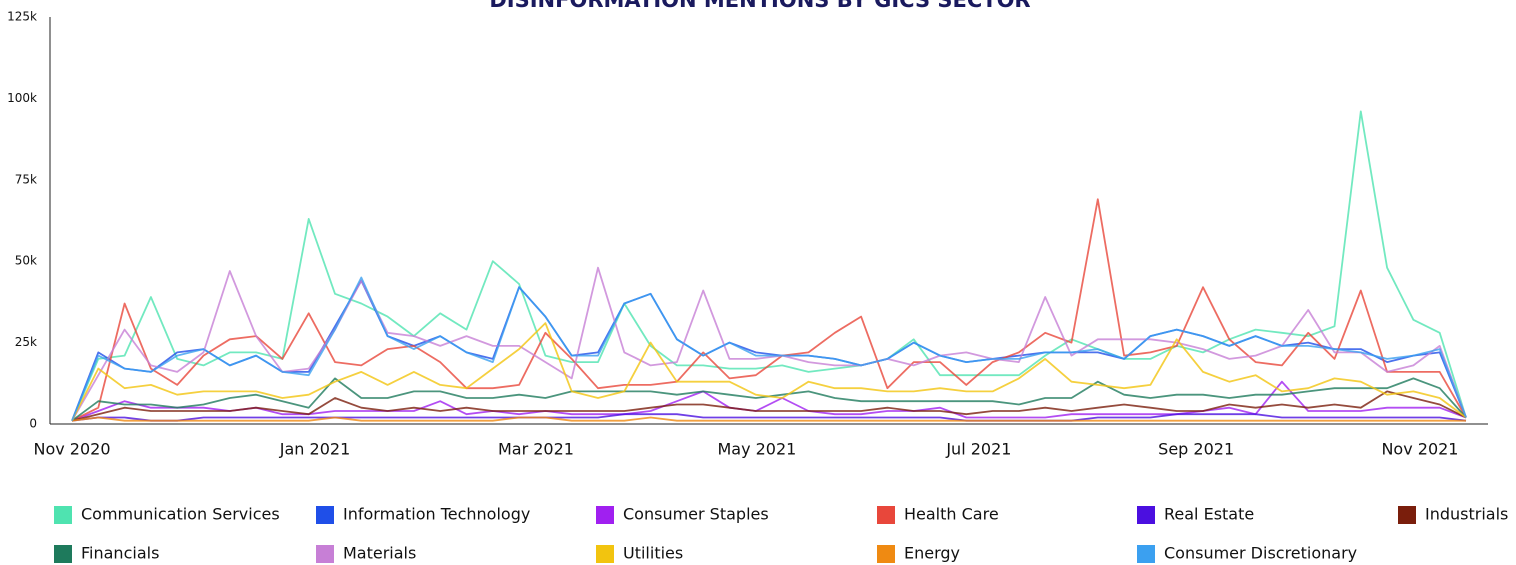  What do you see at coordinates (536, 449) in the screenshot?
I see `x-tick-label: Mar 2021` at bounding box center [536, 449].